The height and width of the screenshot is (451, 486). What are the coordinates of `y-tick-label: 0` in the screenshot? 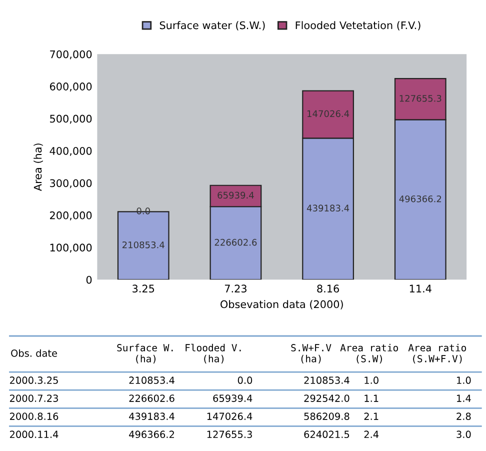 It's located at (89, 280).